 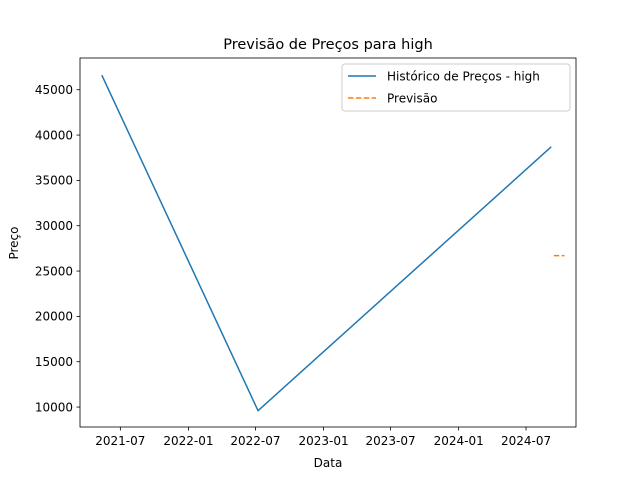 I want to click on legend: Histórico de Preços - high Previsão, so click(x=456, y=87).